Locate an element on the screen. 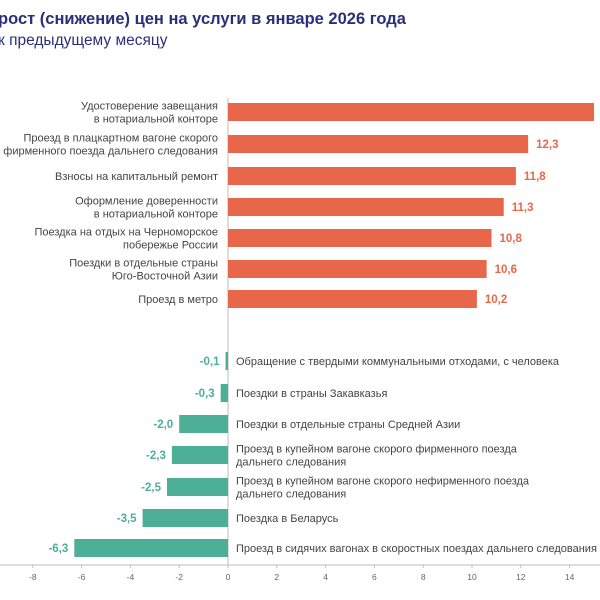 The image size is (600, 600). category-label: Взносы на капитальный ремонт is located at coordinates (136, 177).